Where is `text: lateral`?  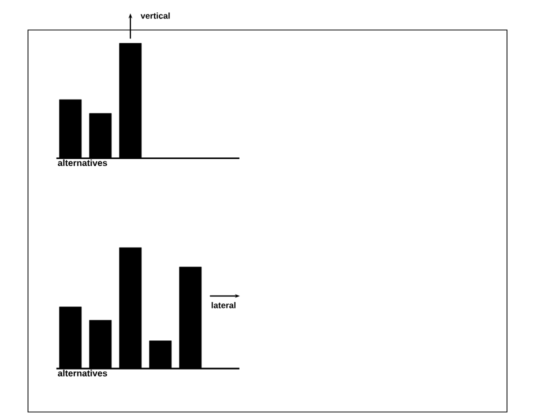 text: lateral is located at coordinates (224, 305).